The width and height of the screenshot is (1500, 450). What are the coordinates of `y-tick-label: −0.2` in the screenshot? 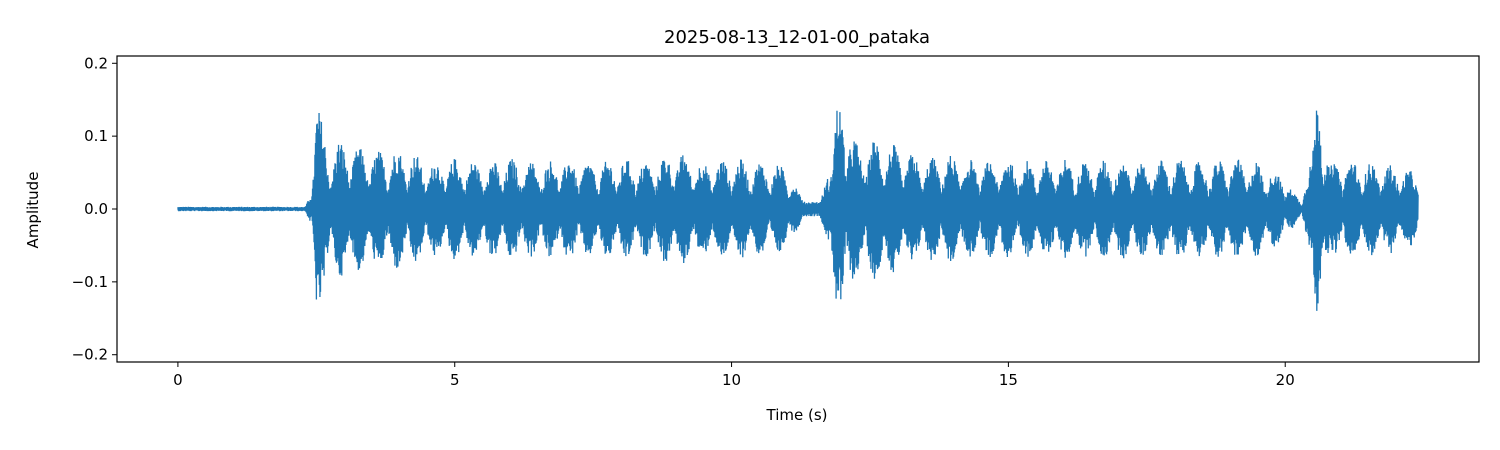 It's located at (90, 355).